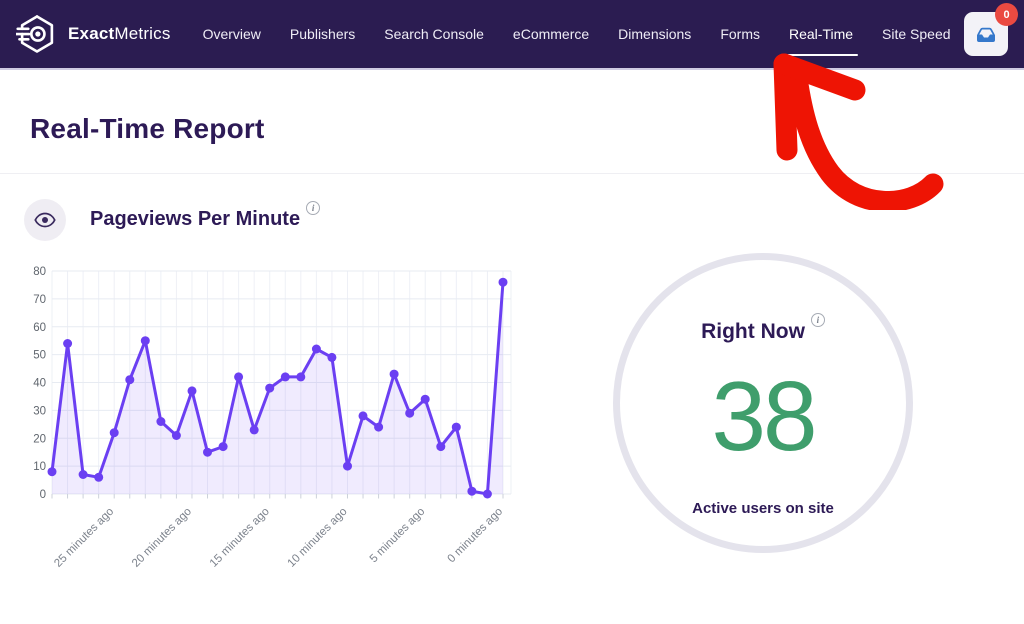  What do you see at coordinates (231, 34) in the screenshot?
I see `nav-item-overview: Overview` at bounding box center [231, 34].